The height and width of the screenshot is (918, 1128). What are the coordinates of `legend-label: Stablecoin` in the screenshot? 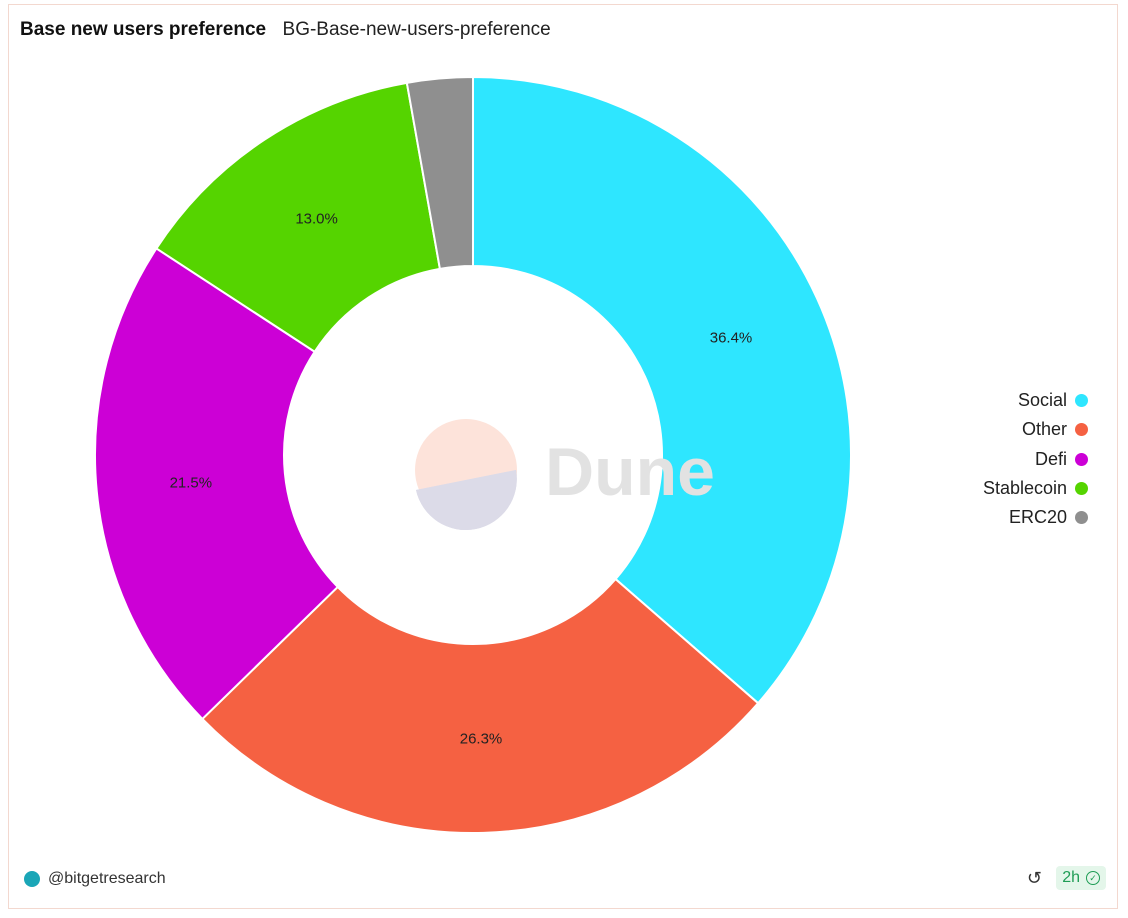 It's located at (1024, 488).